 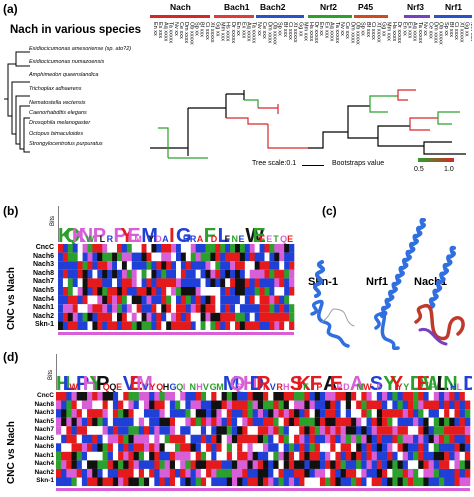 What do you see at coordinates (160, 30) in the screenshot?
I see `taxon-tick-label: Ex xxx` at bounding box center [160, 30].